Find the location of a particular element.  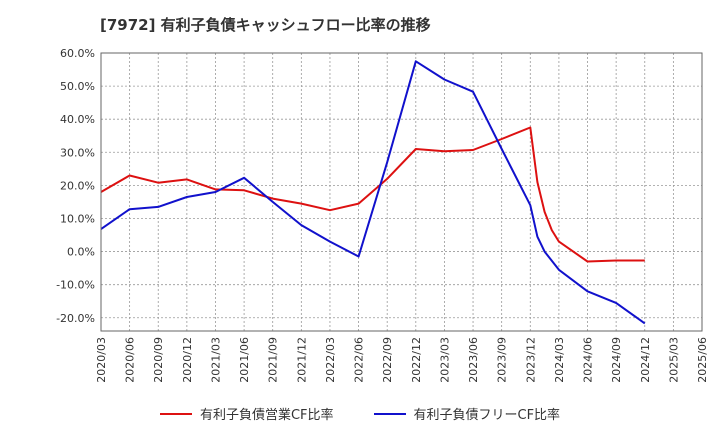

legend-label-free-cf: 有利子負債フリーCF比率 is located at coordinates (487, 415).